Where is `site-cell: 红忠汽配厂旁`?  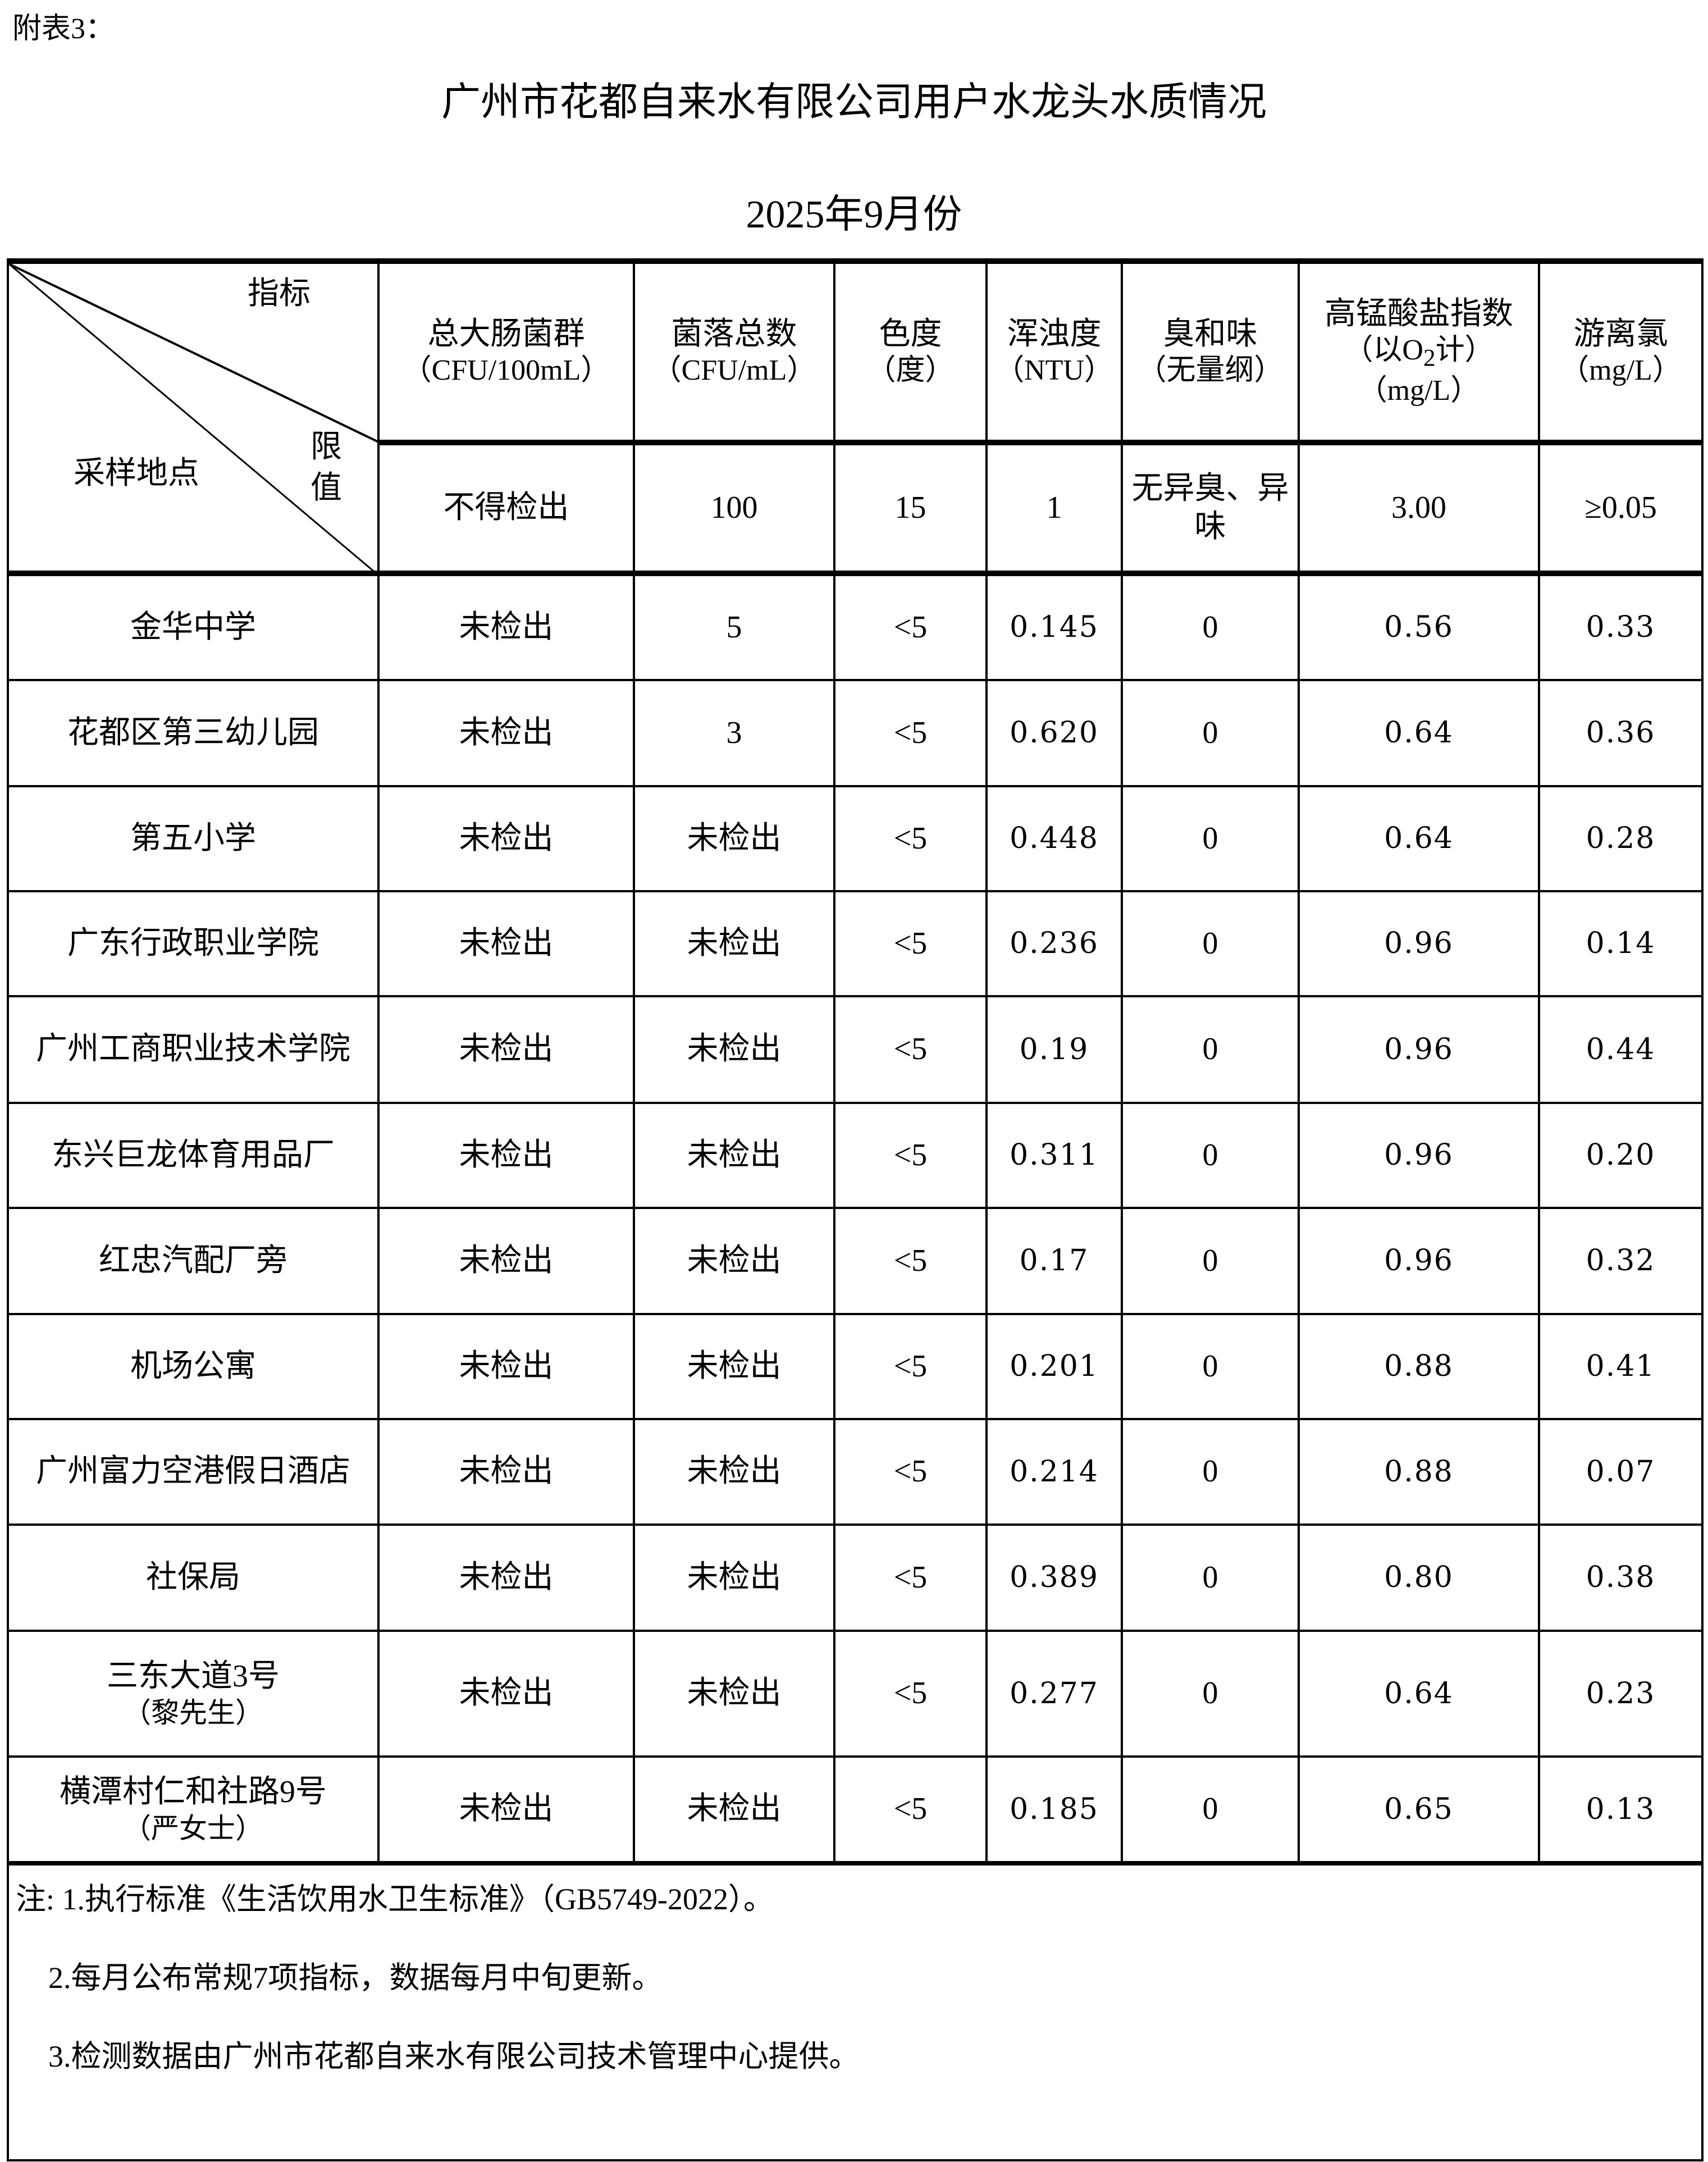
site-cell: 红忠汽配厂旁 is located at coordinates (194, 1261).